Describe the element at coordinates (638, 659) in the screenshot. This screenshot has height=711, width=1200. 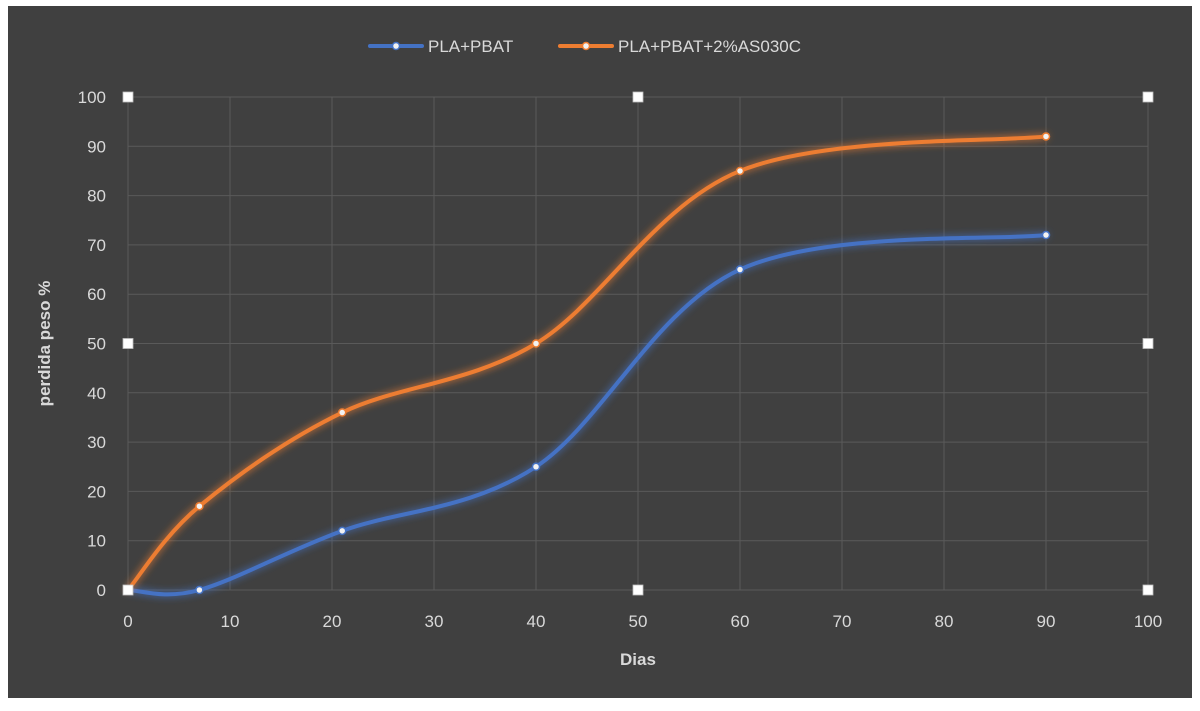
I see `x-axis-title: Dias` at that location.